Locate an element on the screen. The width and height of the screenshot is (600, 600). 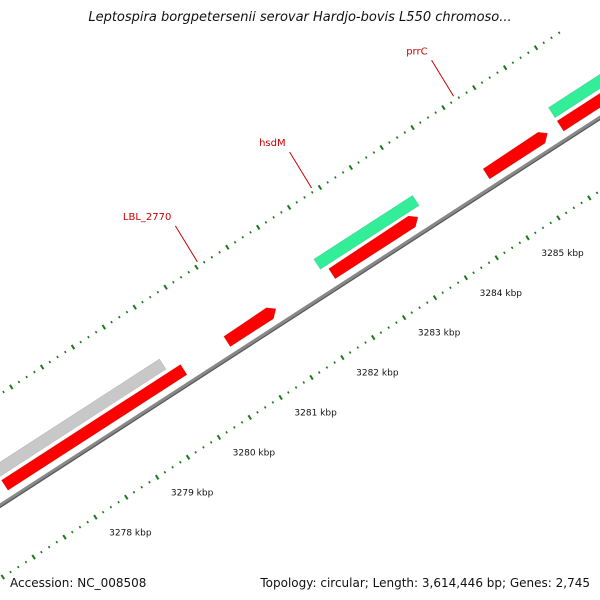
gene-label-leader is located at coordinates (301, 170).